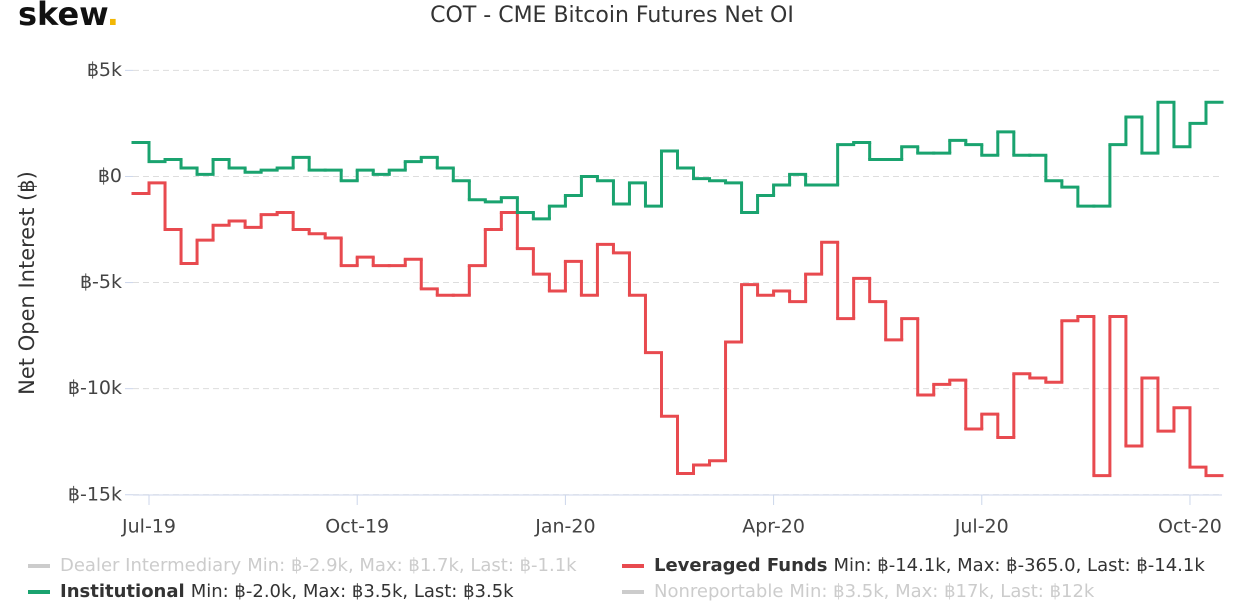 The image size is (1254, 609). What do you see at coordinates (412, 565) in the screenshot?
I see `legend-stats: Min: ฿-2.9k, Max: ฿1.7k, Last: ฿-1.1k` at bounding box center [412, 565].